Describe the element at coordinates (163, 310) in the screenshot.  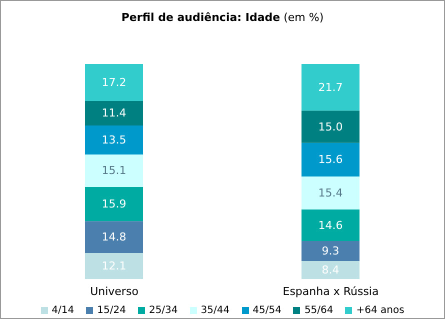
I see `legend-label: 25/34` at that location.